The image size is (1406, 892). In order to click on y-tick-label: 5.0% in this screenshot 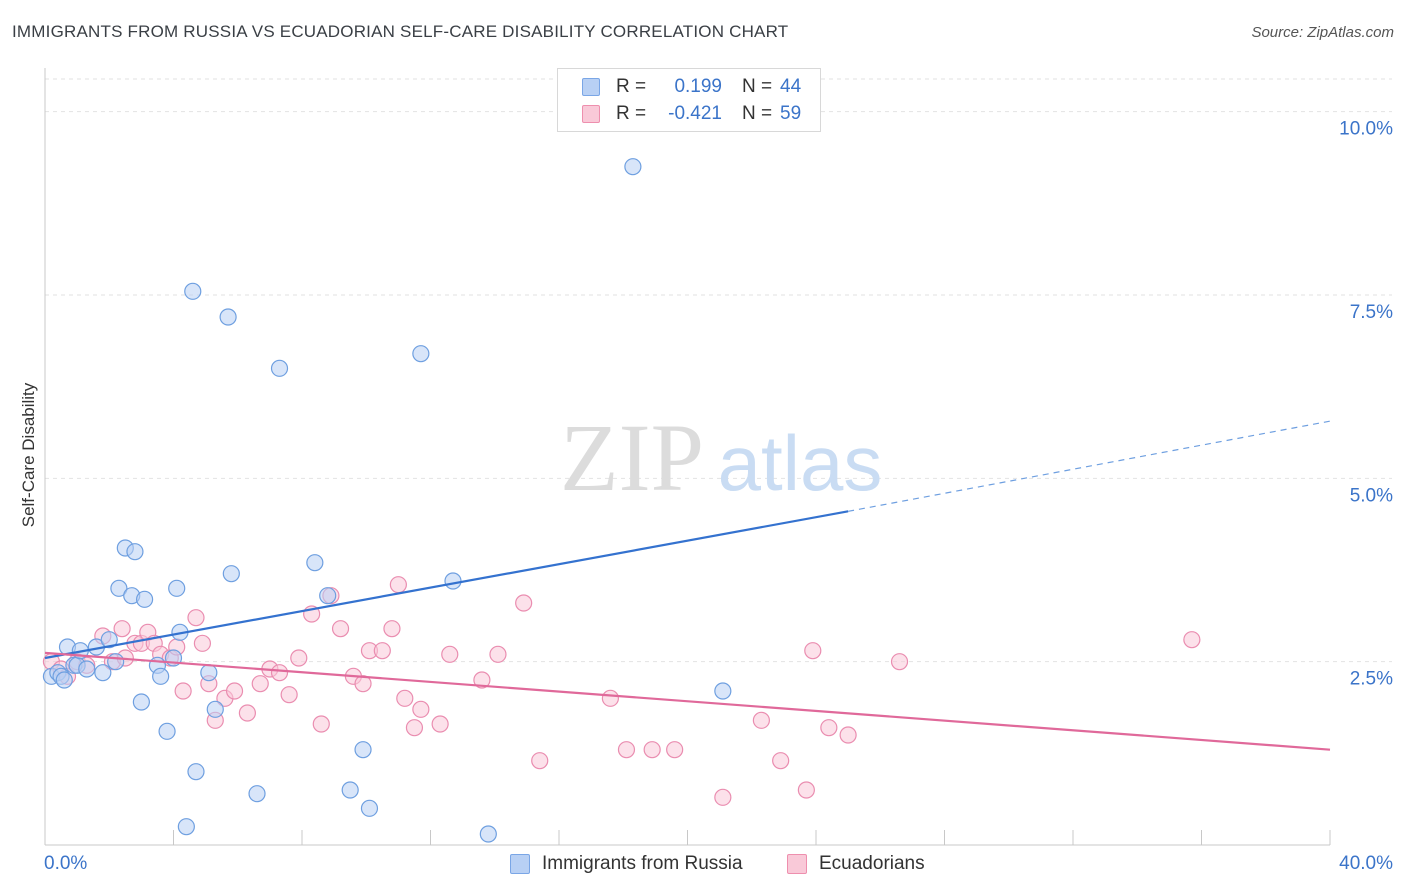, I will do `click(1371, 495)`.